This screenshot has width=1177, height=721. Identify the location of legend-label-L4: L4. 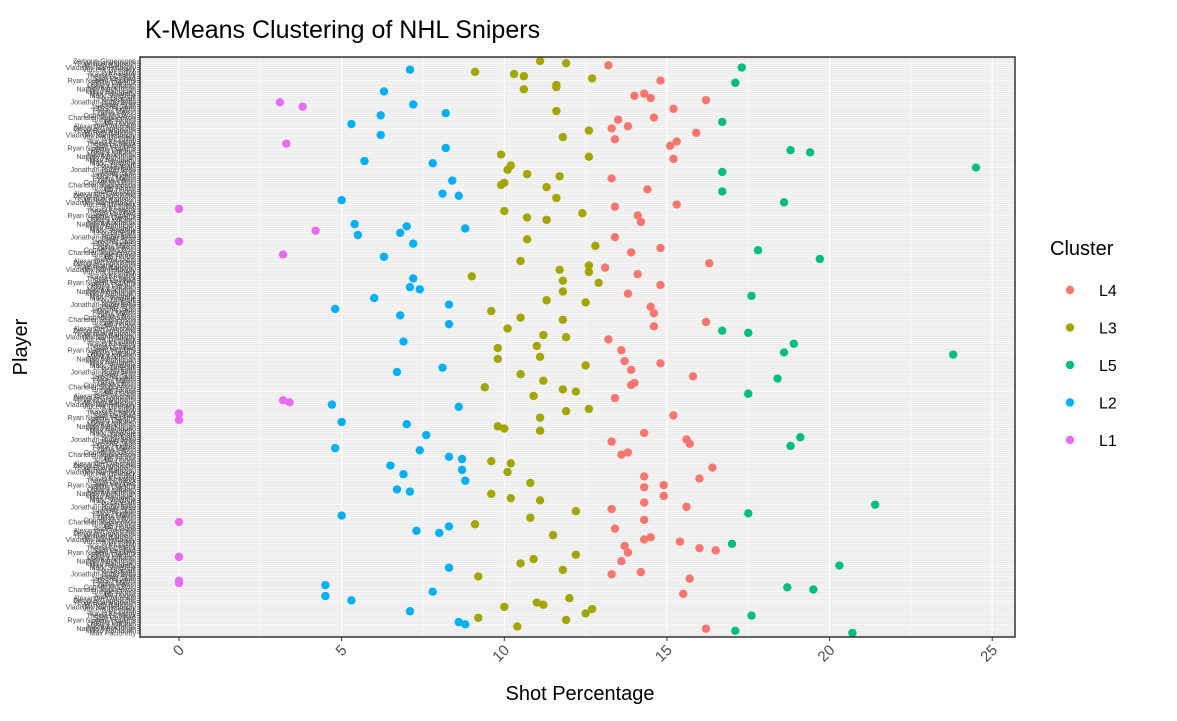
(1108, 291).